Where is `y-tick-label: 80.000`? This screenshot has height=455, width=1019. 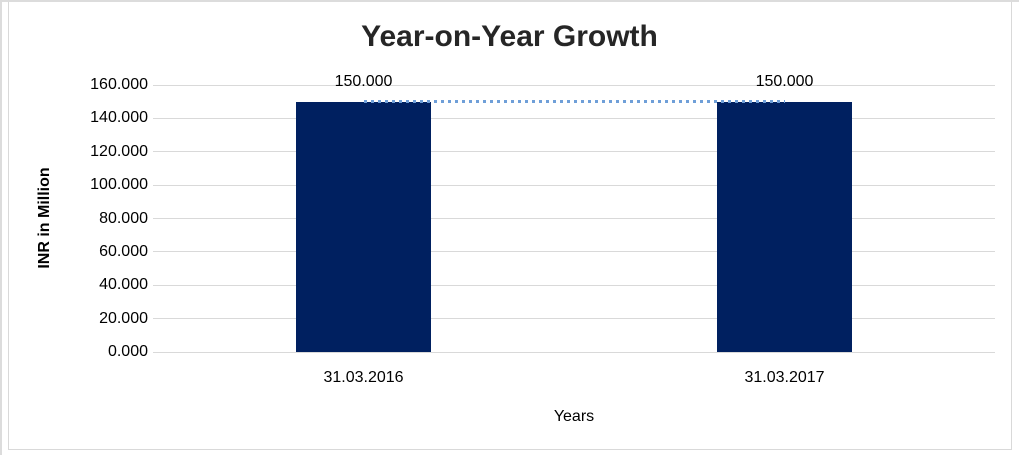 y-tick-label: 80.000 is located at coordinates (123, 218).